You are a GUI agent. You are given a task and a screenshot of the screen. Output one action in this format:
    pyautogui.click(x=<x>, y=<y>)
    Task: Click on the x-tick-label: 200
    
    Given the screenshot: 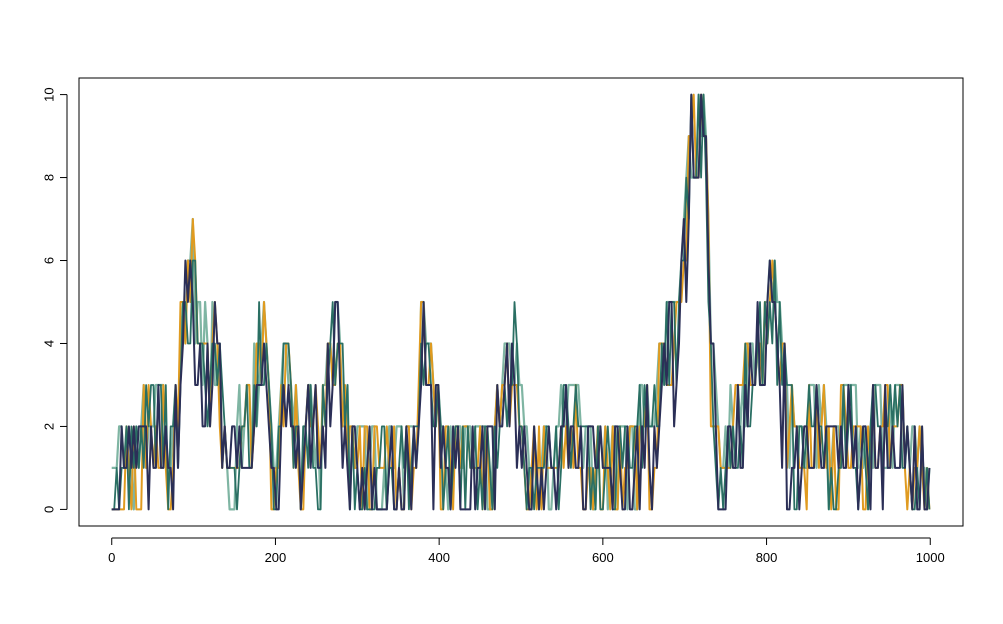 What is the action you would take?
    pyautogui.click(x=276, y=557)
    